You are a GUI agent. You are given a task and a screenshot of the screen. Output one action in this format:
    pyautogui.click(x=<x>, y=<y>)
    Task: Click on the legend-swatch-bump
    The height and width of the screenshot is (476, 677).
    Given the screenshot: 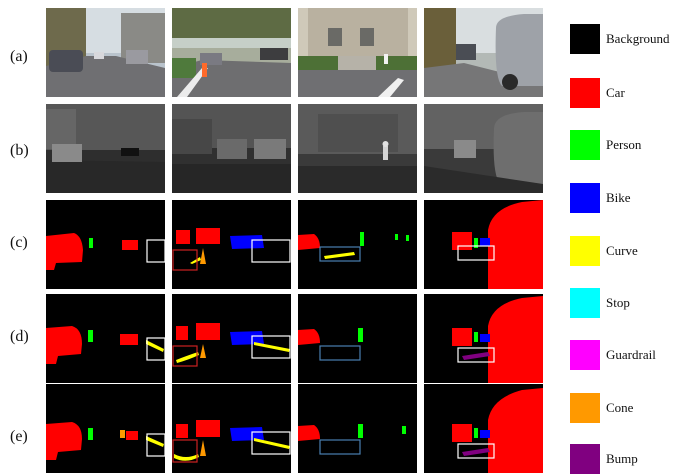 What is the action you would take?
    pyautogui.click(x=585, y=459)
    